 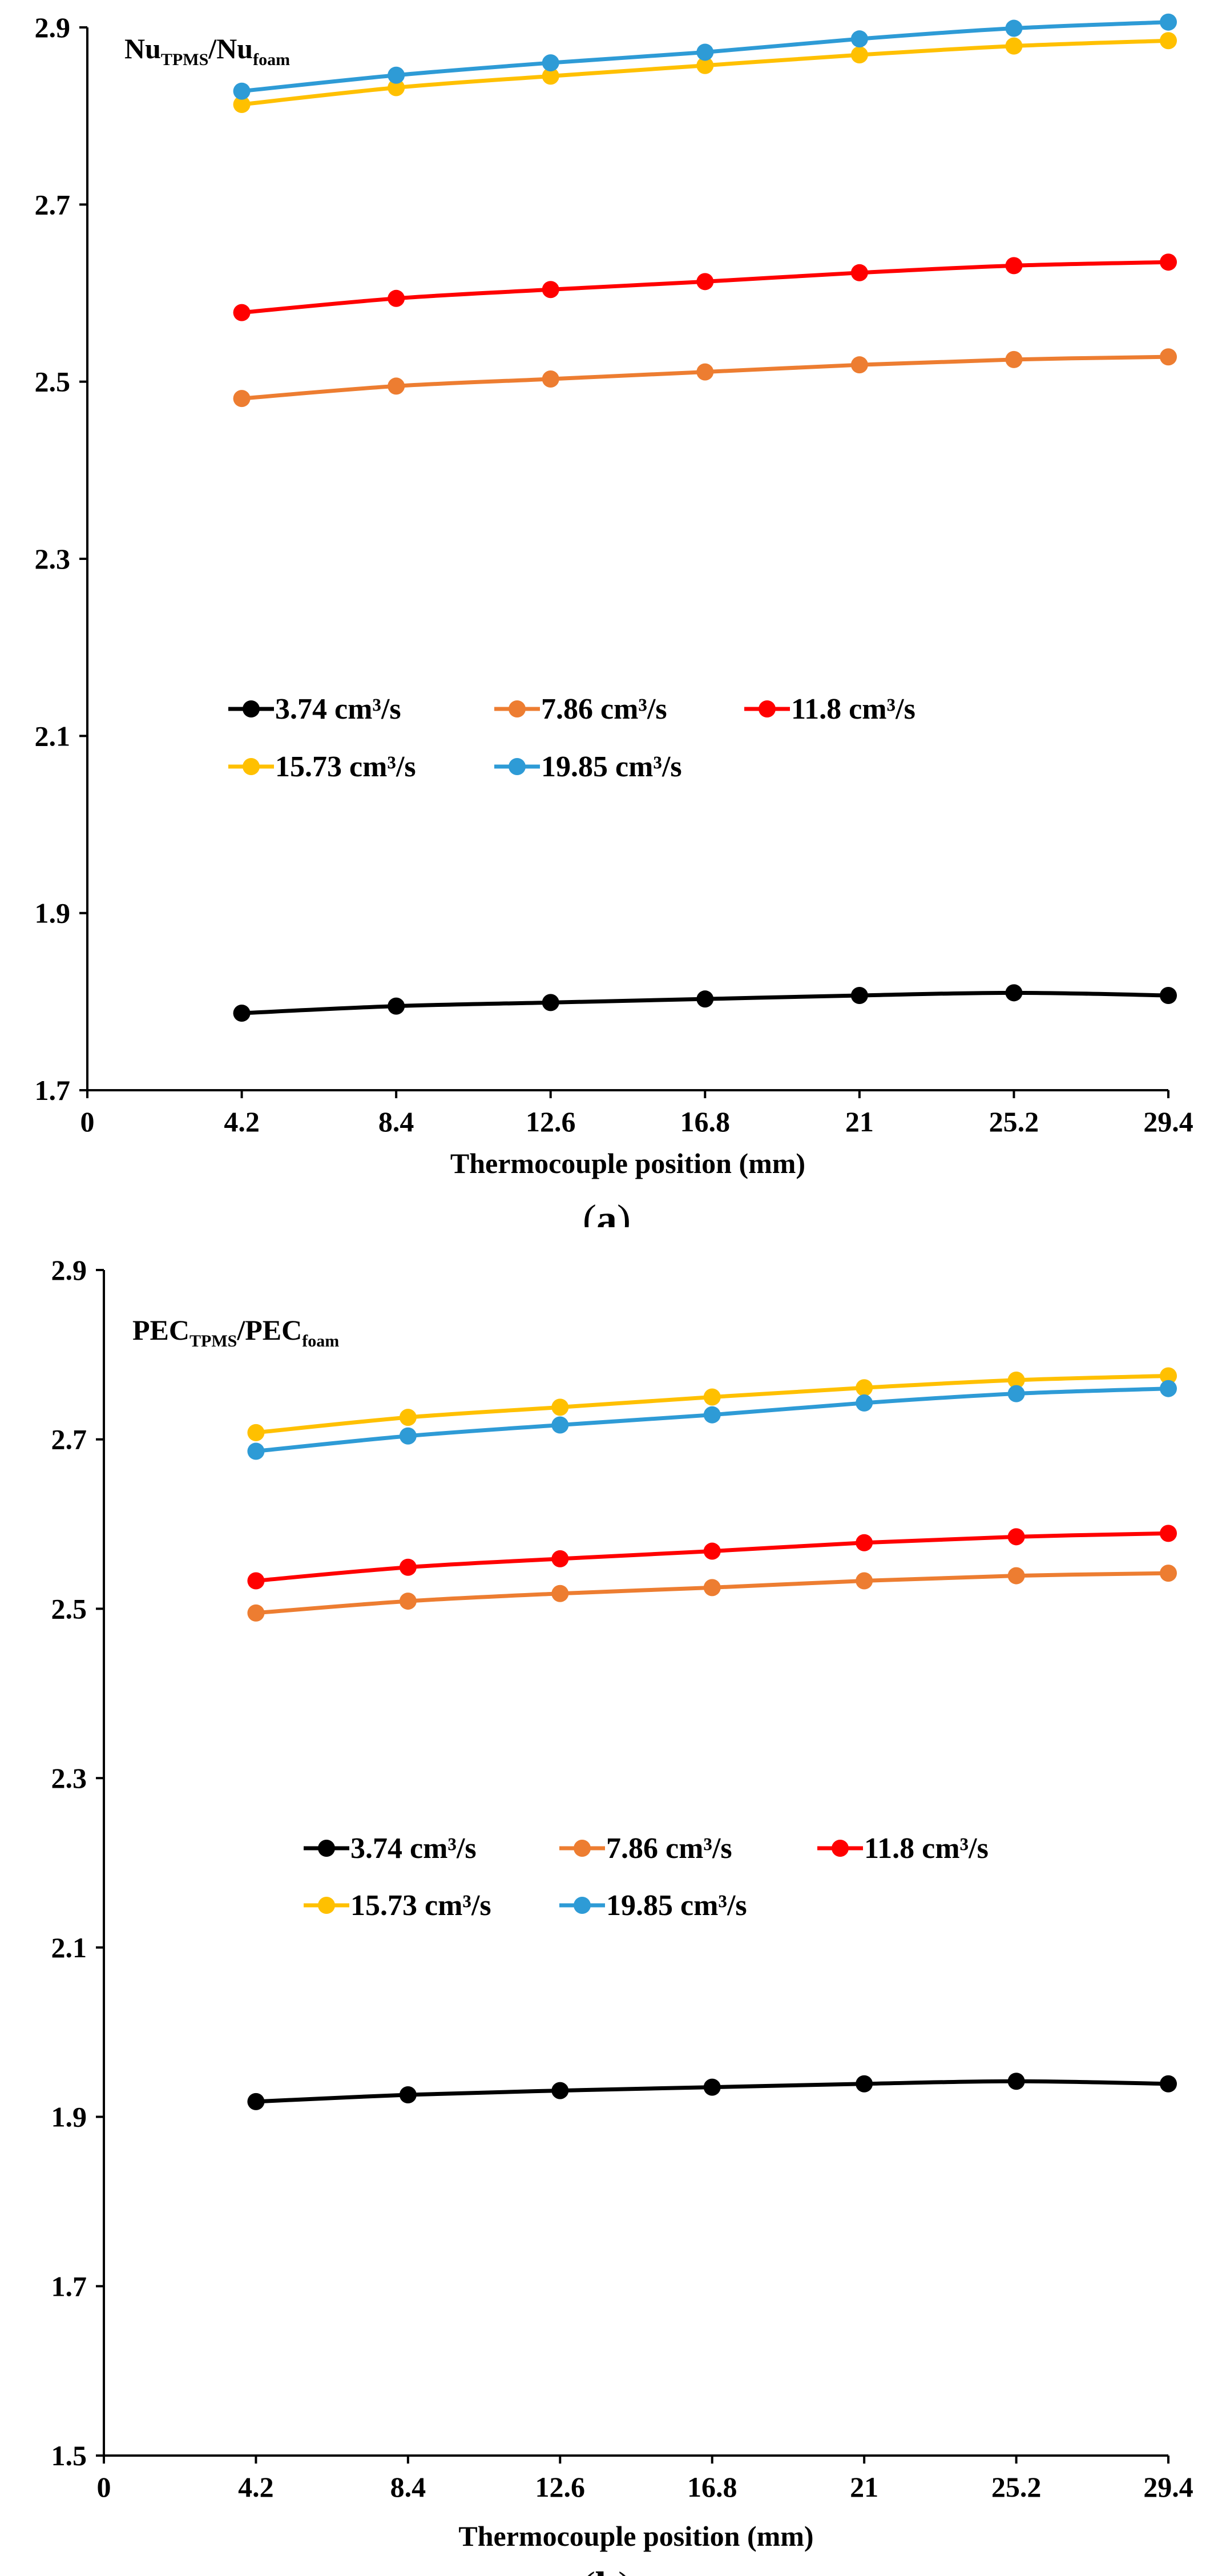 I want to click on y-axis-label-sub1: TPMS, so click(x=213, y=1342).